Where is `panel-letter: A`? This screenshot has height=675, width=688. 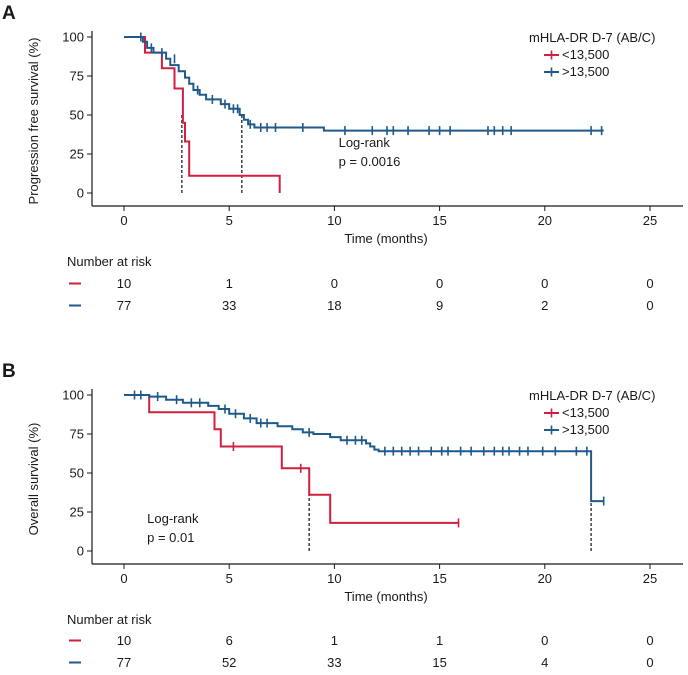
panel-letter: A is located at coordinates (9, 13).